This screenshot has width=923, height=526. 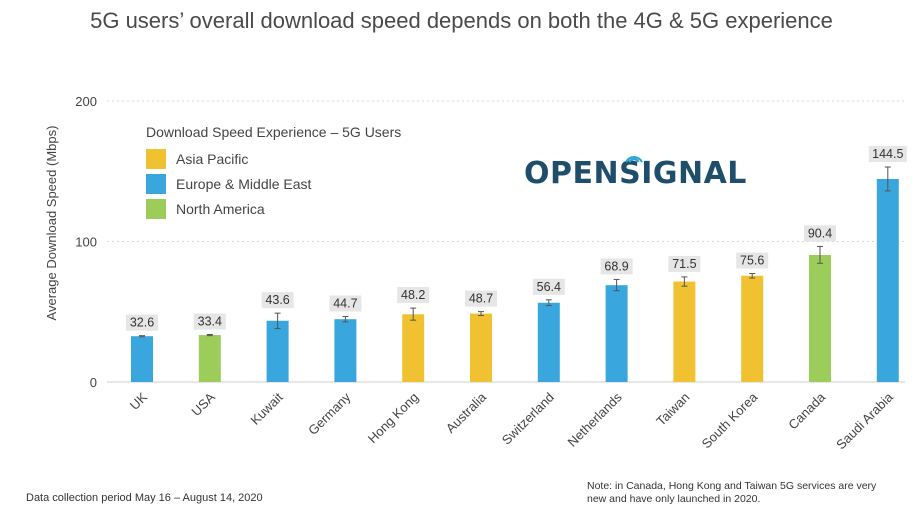 What do you see at coordinates (156, 183) in the screenshot?
I see `legend-swatch-europe-middle-east` at bounding box center [156, 183].